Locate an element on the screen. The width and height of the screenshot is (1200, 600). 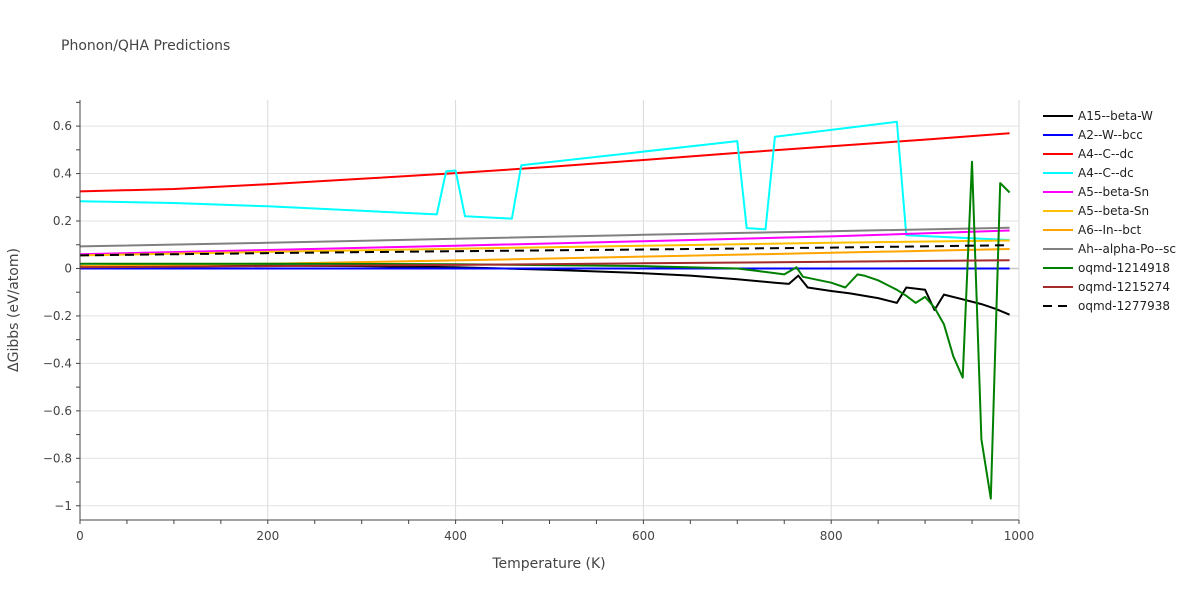
y-tick-label: −0.2 is located at coordinates (57, 316).